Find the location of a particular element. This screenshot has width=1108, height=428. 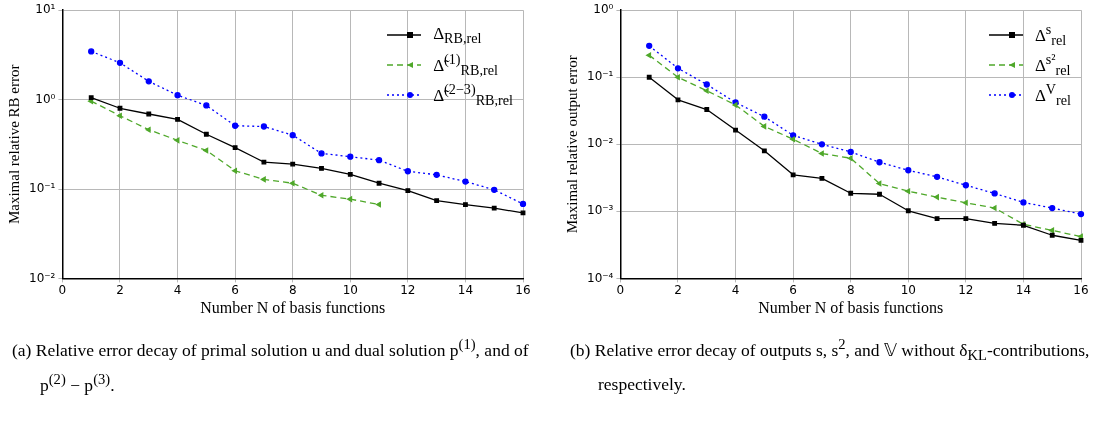

y-axis-title: Maximal relative output error is located at coordinates (571, 144).